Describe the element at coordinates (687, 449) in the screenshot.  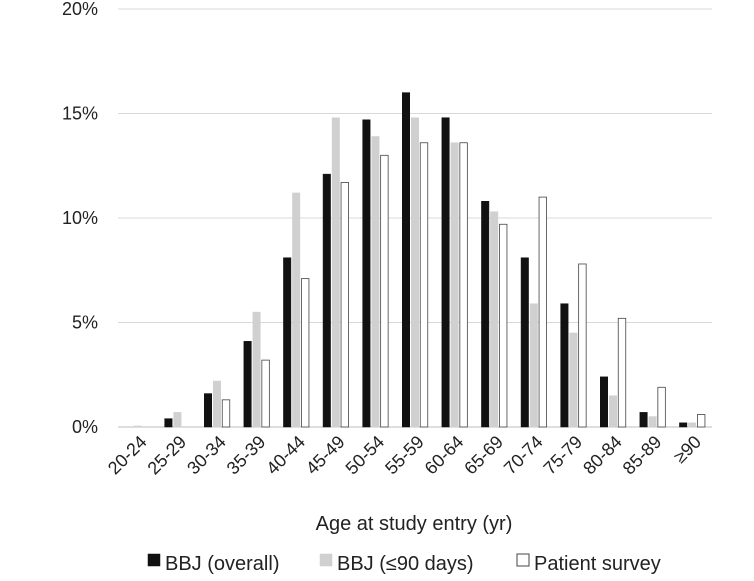
I see `x-tick-label: ≥90` at that location.